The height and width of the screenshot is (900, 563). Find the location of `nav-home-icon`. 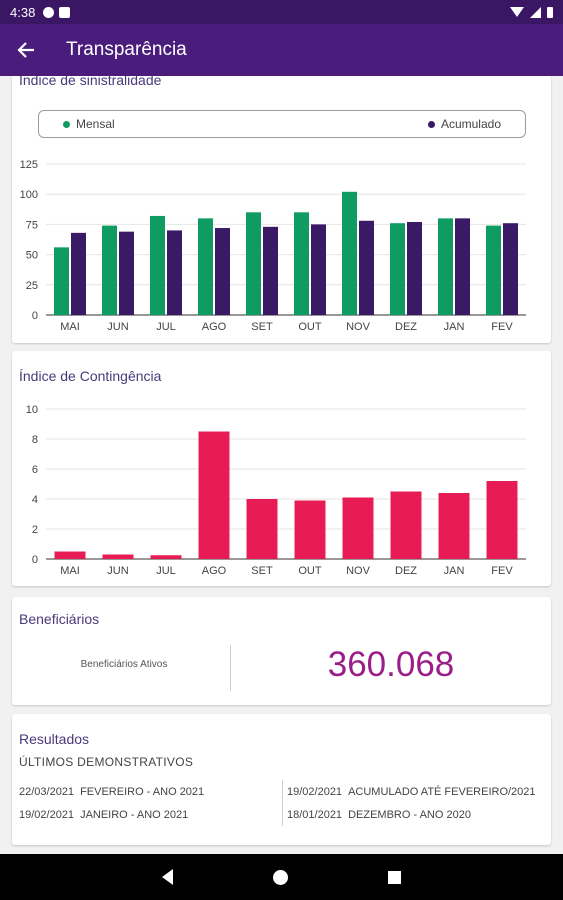

nav-home-icon is located at coordinates (280, 877).